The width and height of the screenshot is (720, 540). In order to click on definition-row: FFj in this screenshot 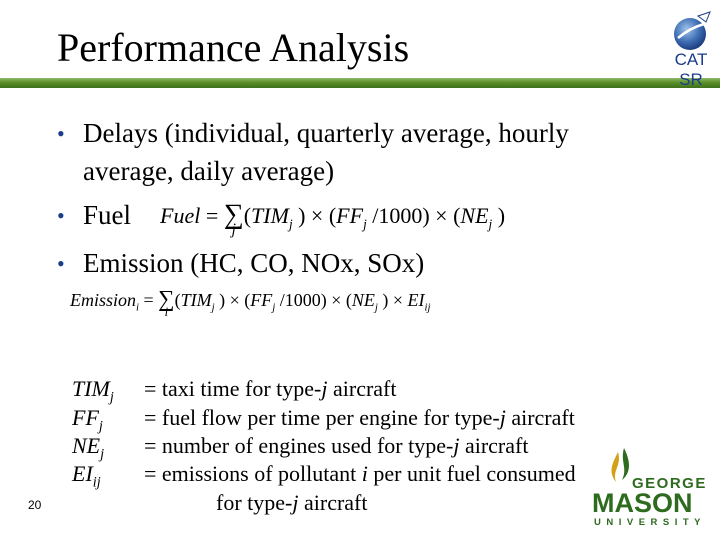, I will do `click(87, 422)`.